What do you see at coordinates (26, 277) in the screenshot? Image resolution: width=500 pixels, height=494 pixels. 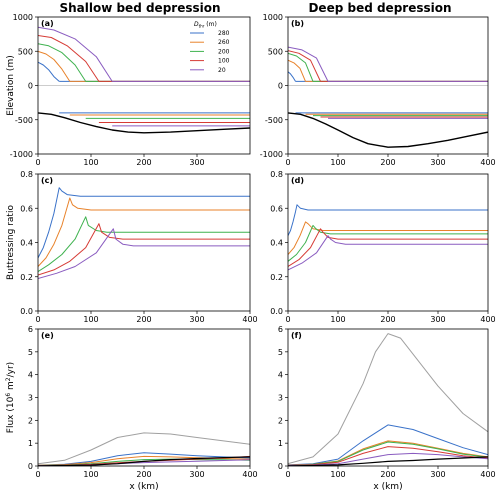 I see `y-tick-label: 0.2` at bounding box center [26, 277].